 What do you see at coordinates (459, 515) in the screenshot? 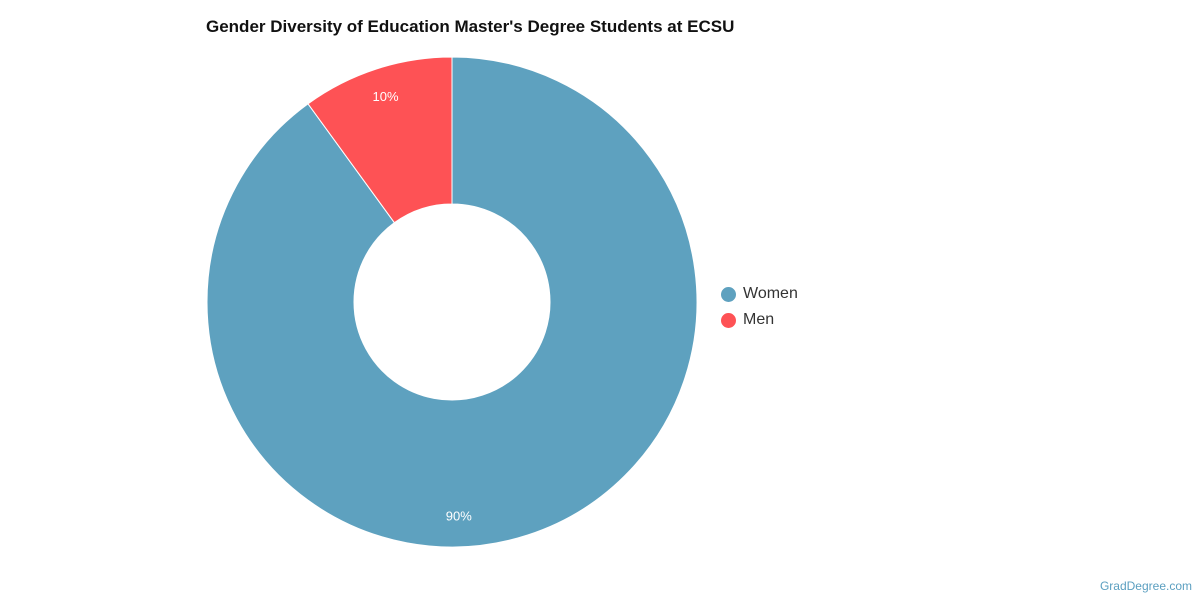
I see `data-label-women: 90%` at bounding box center [459, 515].